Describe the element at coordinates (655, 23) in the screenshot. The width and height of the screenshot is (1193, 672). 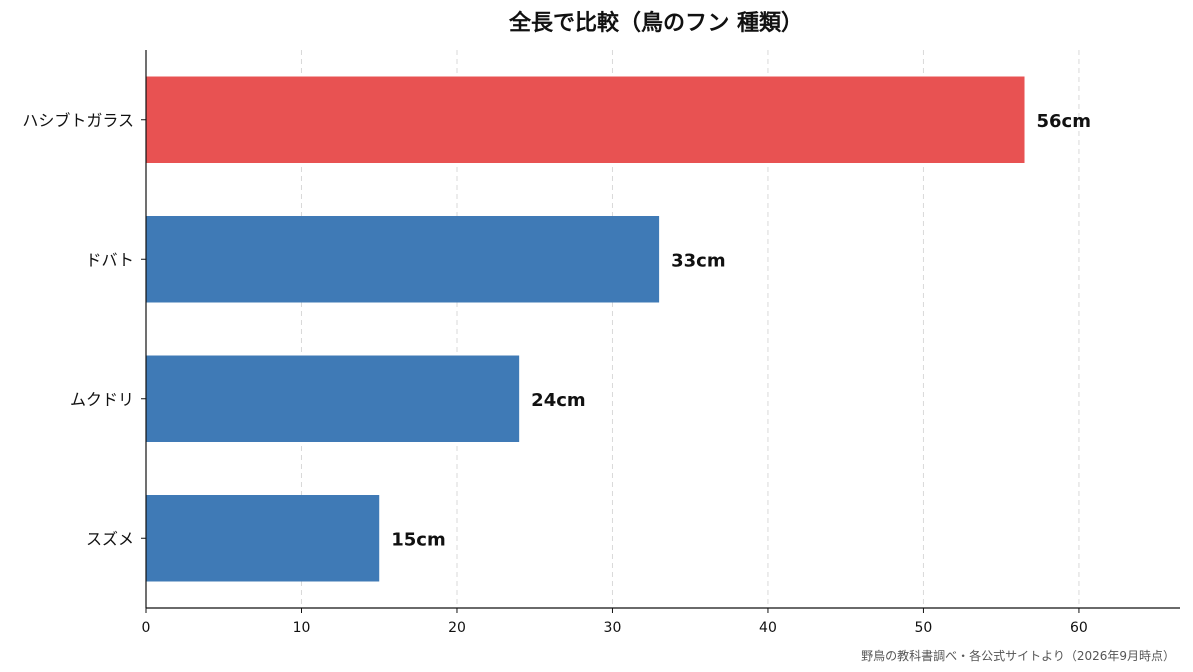
I see `chart-title: 全長で比較（鳥のフン 種類）` at that location.